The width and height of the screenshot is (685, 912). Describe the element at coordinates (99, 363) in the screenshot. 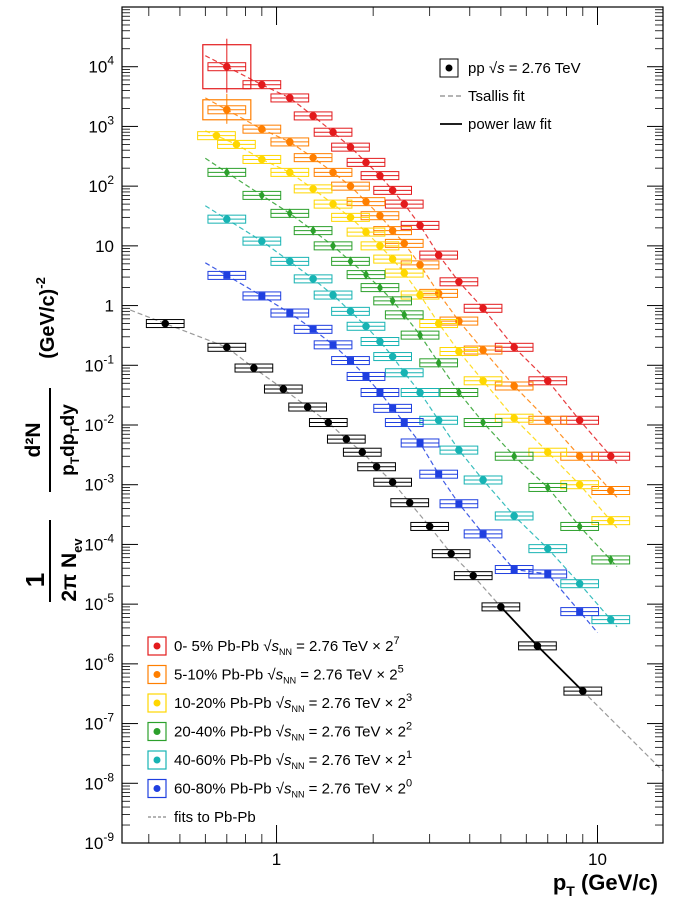

I see `y-tick-label: 10⁻¹` at that location.